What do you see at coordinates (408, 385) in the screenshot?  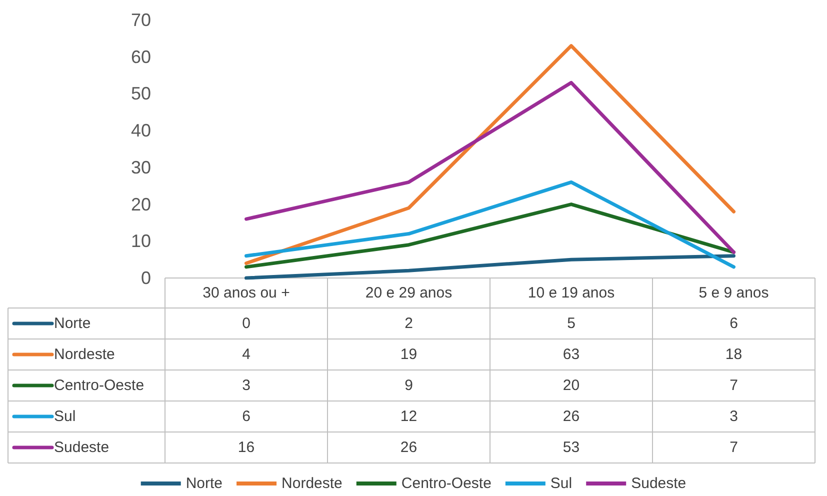 I see `data-label: 9` at bounding box center [408, 385].